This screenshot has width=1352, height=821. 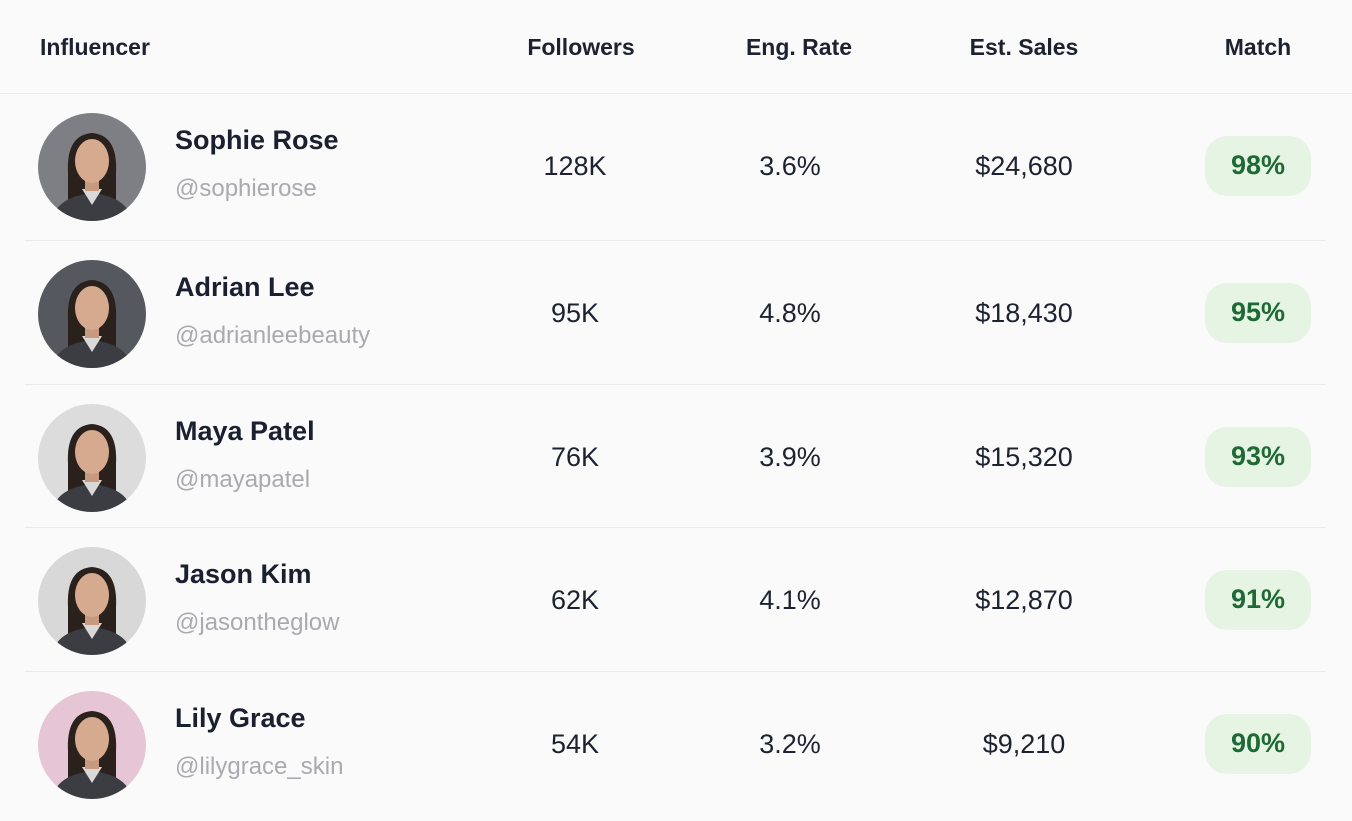 I want to click on engagement-rate: 3.6%, so click(x=790, y=165).